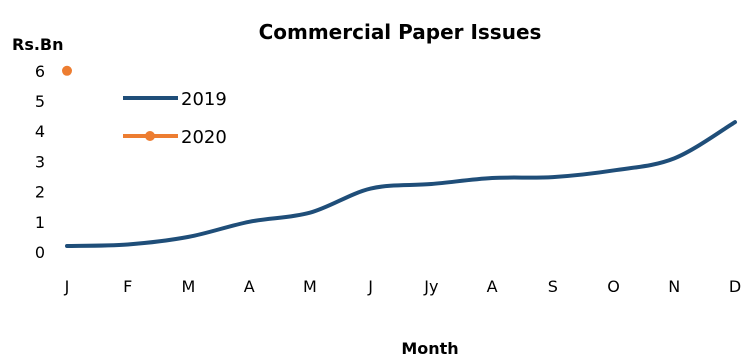  What do you see at coordinates (150, 136) in the screenshot?
I see `legend-marker-2020` at bounding box center [150, 136].